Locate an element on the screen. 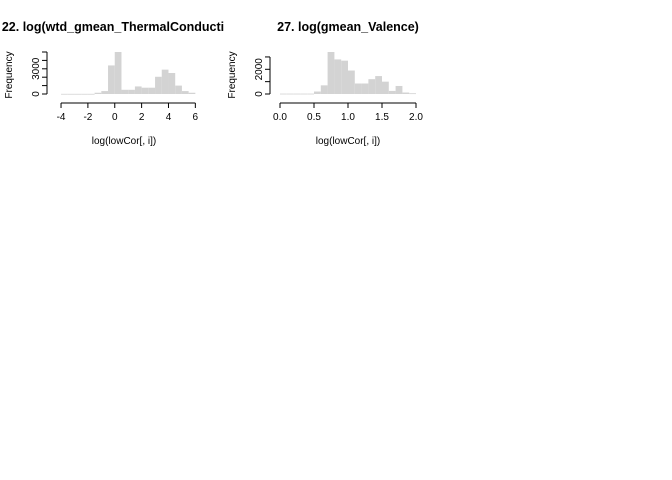 This screenshot has width=672, height=480. y-tick-label: 3000 is located at coordinates (36, 68).